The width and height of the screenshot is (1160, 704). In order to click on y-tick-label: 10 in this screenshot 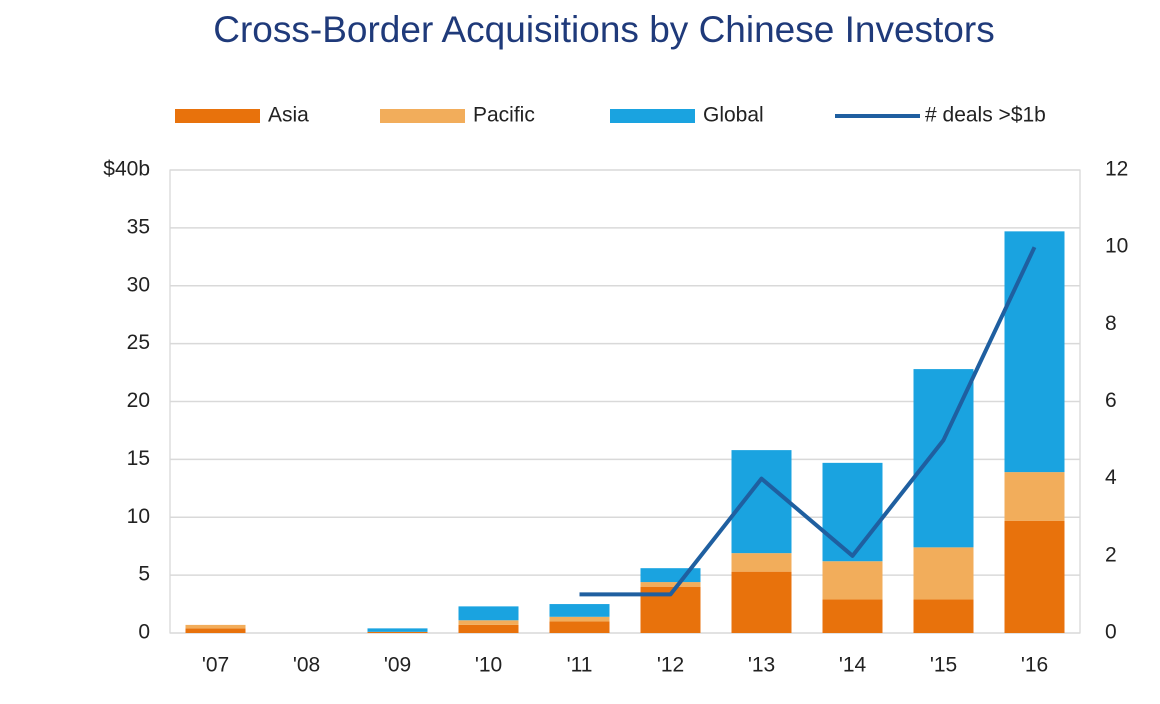, I will do `click(138, 516)`.